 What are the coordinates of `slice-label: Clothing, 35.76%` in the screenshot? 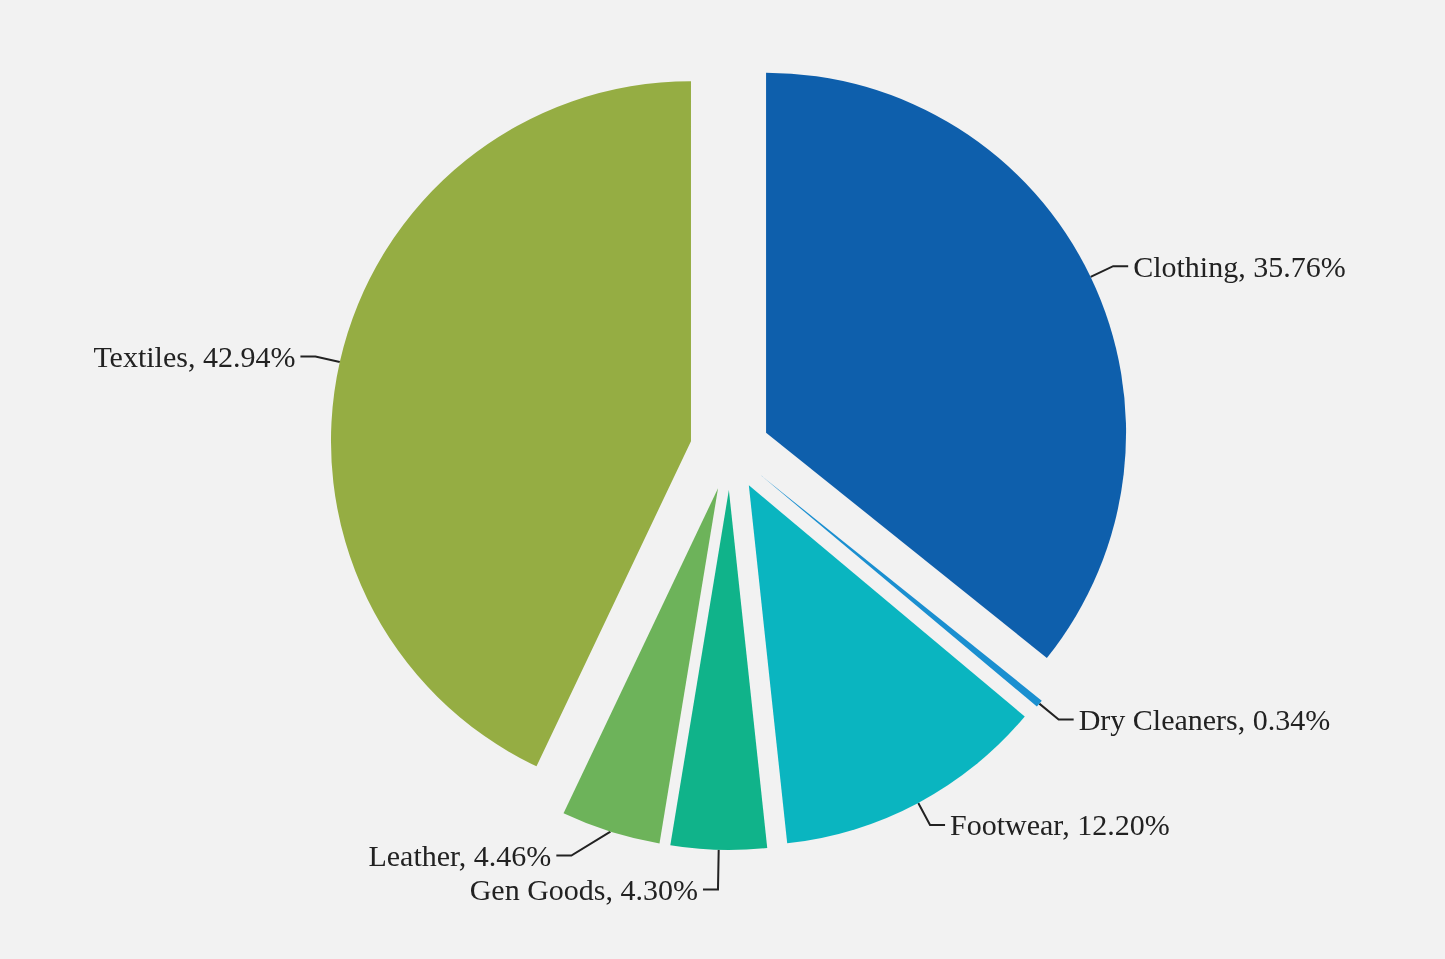 It's located at (1239, 266).